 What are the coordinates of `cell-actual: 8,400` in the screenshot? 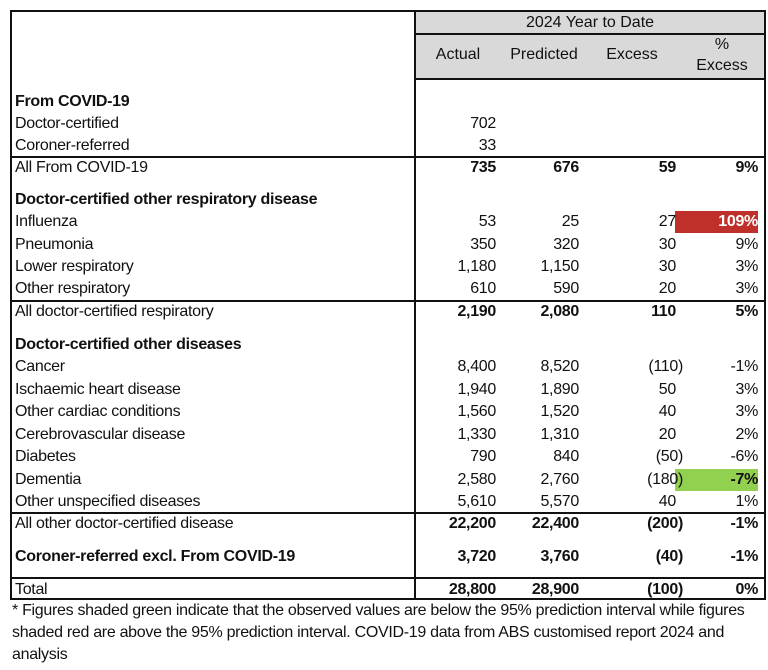 It's located at (476, 366).